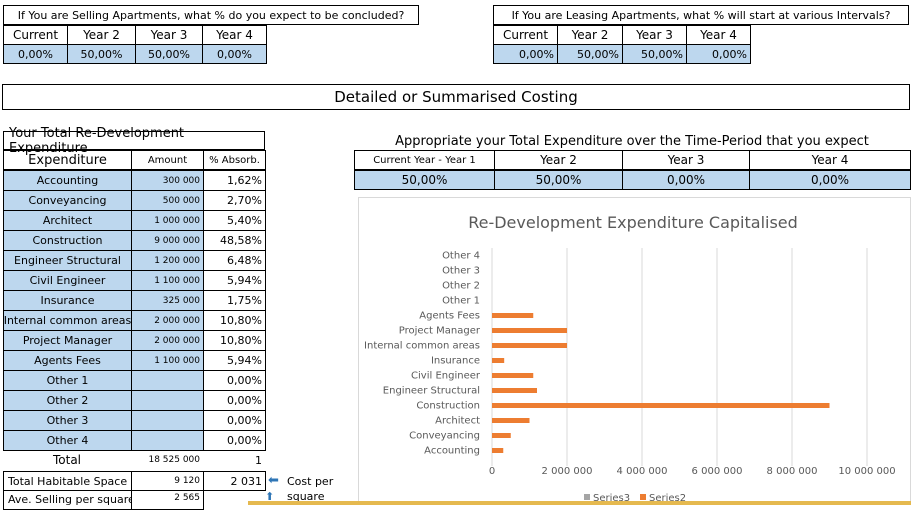 The width and height of the screenshot is (911, 510). What do you see at coordinates (633, 222) in the screenshot?
I see `chart-title: Re-Development Expenditure Capitalised` at bounding box center [633, 222].